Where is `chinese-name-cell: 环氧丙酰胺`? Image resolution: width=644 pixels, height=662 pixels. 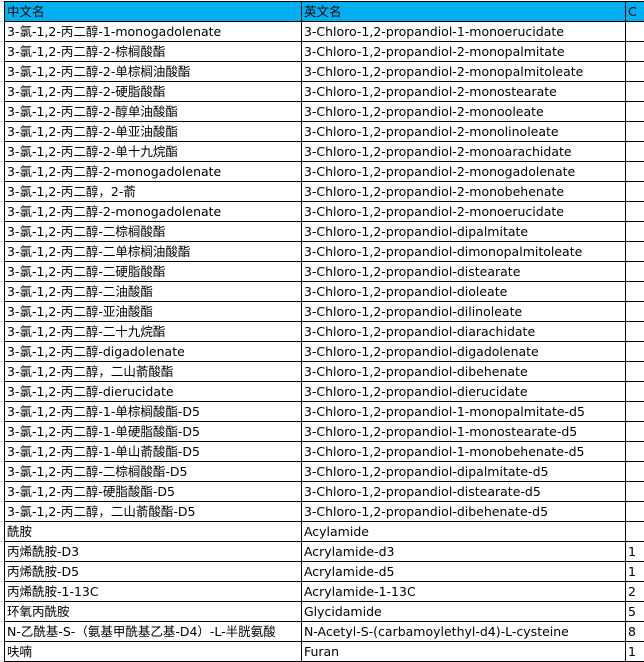
chinese-name-cell: 环氧丙酰胺 is located at coordinates (153, 611).